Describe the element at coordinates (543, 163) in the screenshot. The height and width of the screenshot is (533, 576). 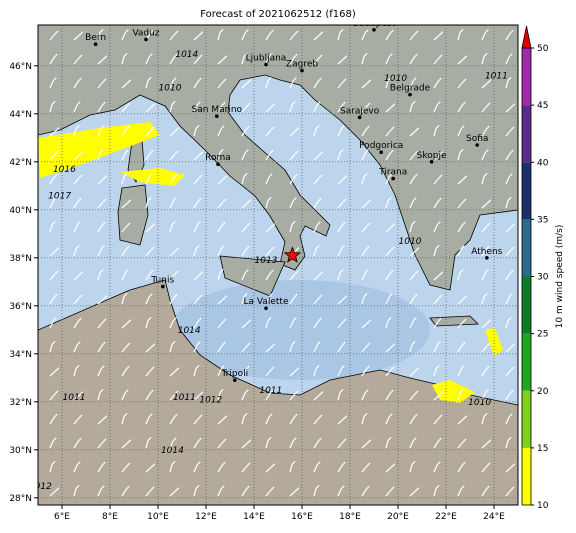
I see `colorbar-tick-label: 40` at that location.